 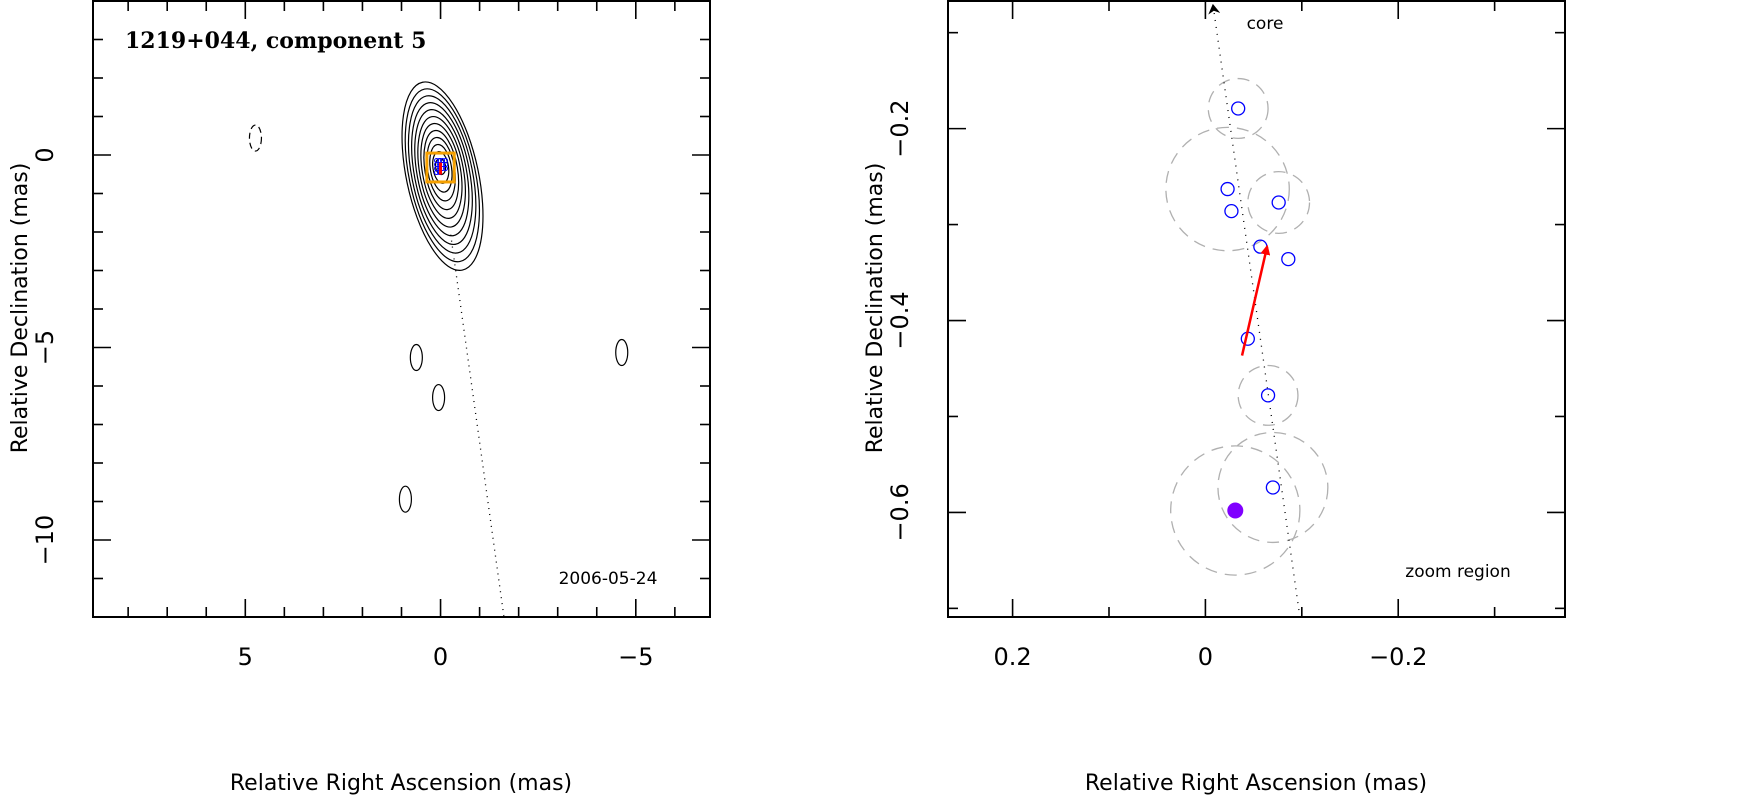 I want to click on left-plot-date: 2006-05-24, so click(x=608, y=579).